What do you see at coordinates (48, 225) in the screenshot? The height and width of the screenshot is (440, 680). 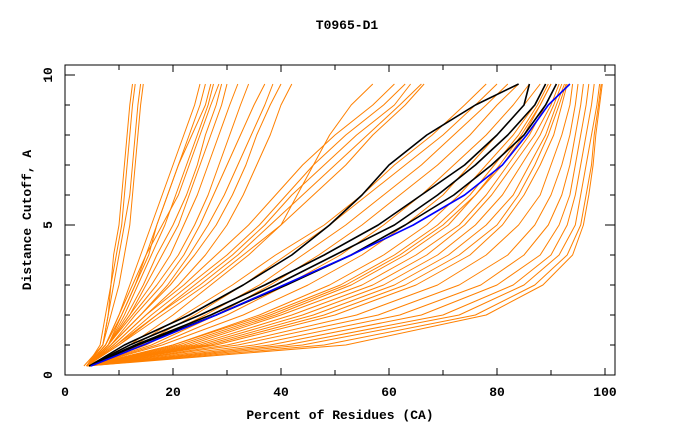 I see `y-tick-label-5: 5` at bounding box center [48, 225].